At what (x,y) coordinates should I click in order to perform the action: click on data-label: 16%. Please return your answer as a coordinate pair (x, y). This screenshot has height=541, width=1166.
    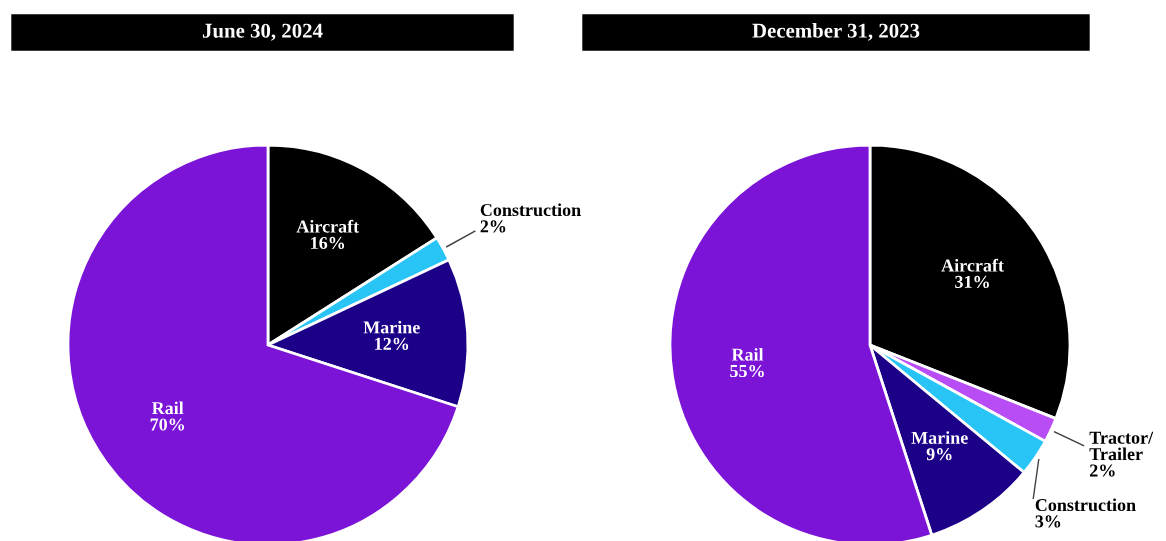
    Looking at the image, I should click on (328, 243).